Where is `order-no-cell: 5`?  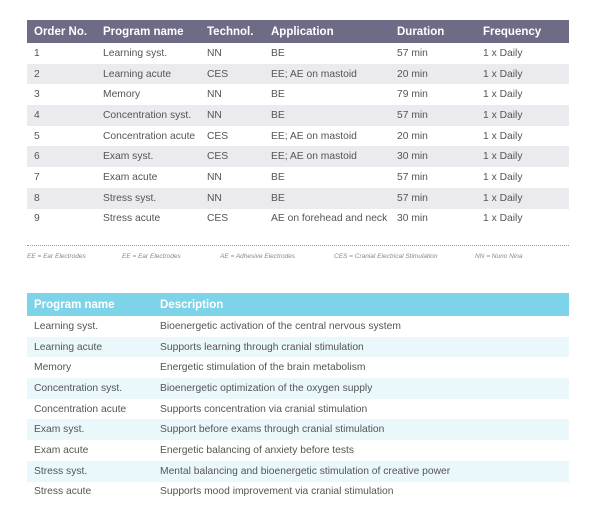
order-no-cell: 5 is located at coordinates (37, 136).